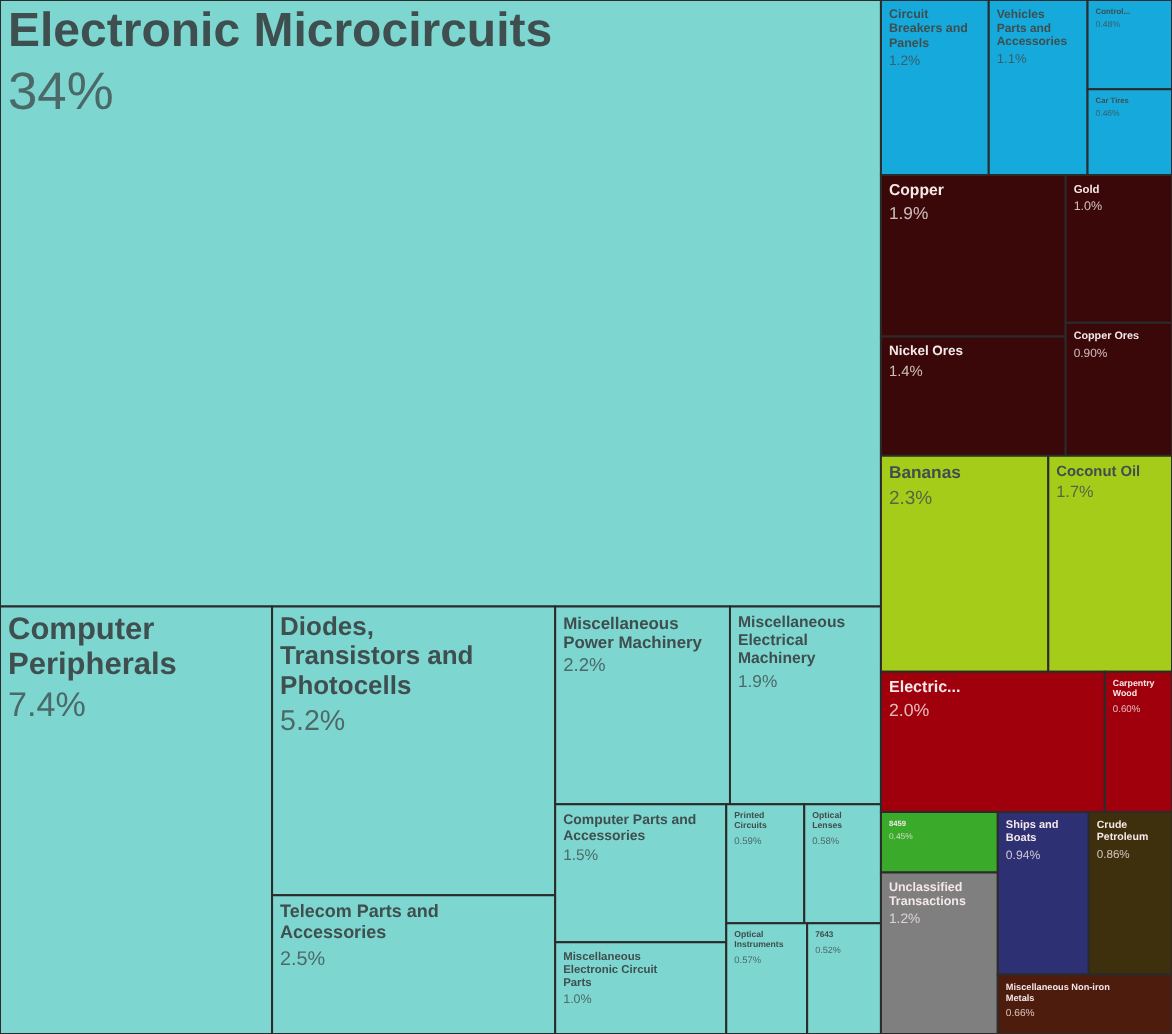 The image size is (1172, 1034). What do you see at coordinates (313, 722) in the screenshot?
I see `data-label: 5.2%` at bounding box center [313, 722].